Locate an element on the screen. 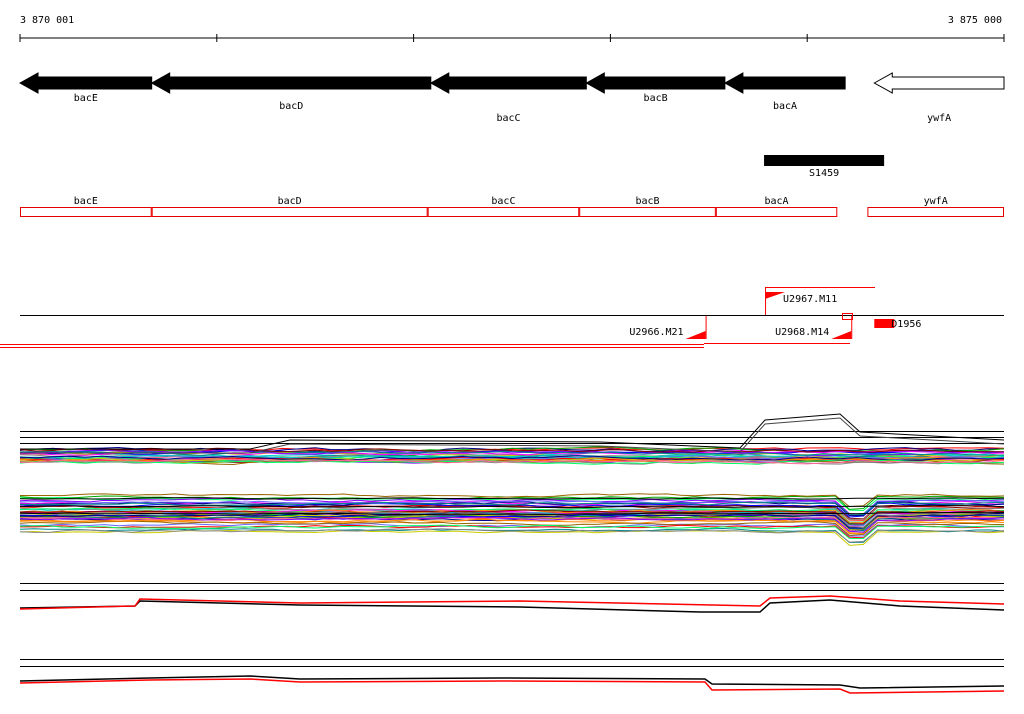 This screenshot has width=1024, height=714. gene-arrow-bacE is located at coordinates (85, 83).